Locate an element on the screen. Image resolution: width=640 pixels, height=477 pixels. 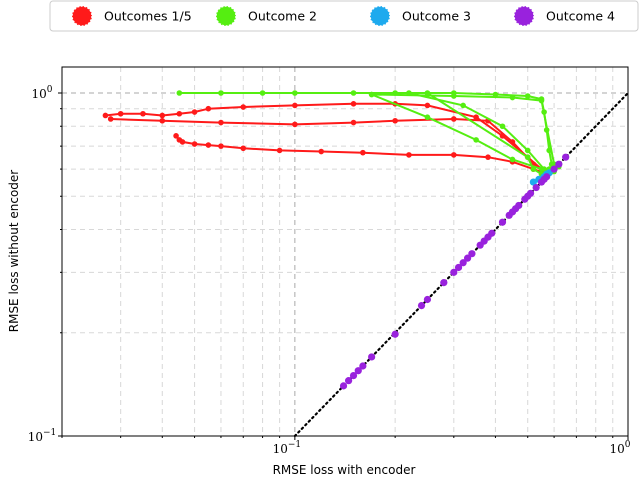
legend: Outcomes 1/5 Outcome 2 Outcome 3 Outcome 4 is located at coordinates (344, 16).